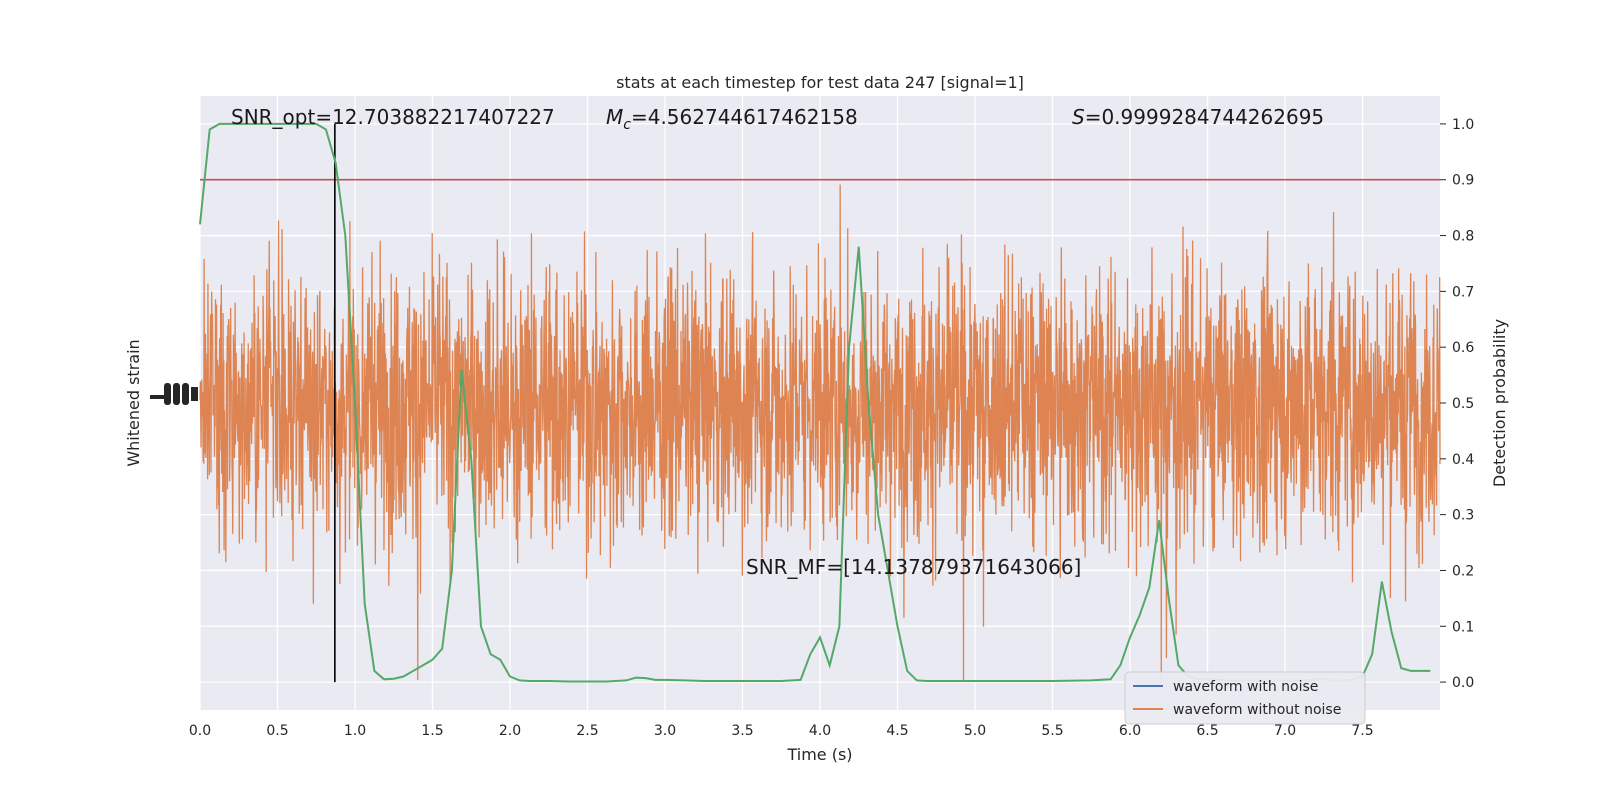  Describe the element at coordinates (897, 731) in the screenshot. I see `x-tick-label: 4.5` at that location.